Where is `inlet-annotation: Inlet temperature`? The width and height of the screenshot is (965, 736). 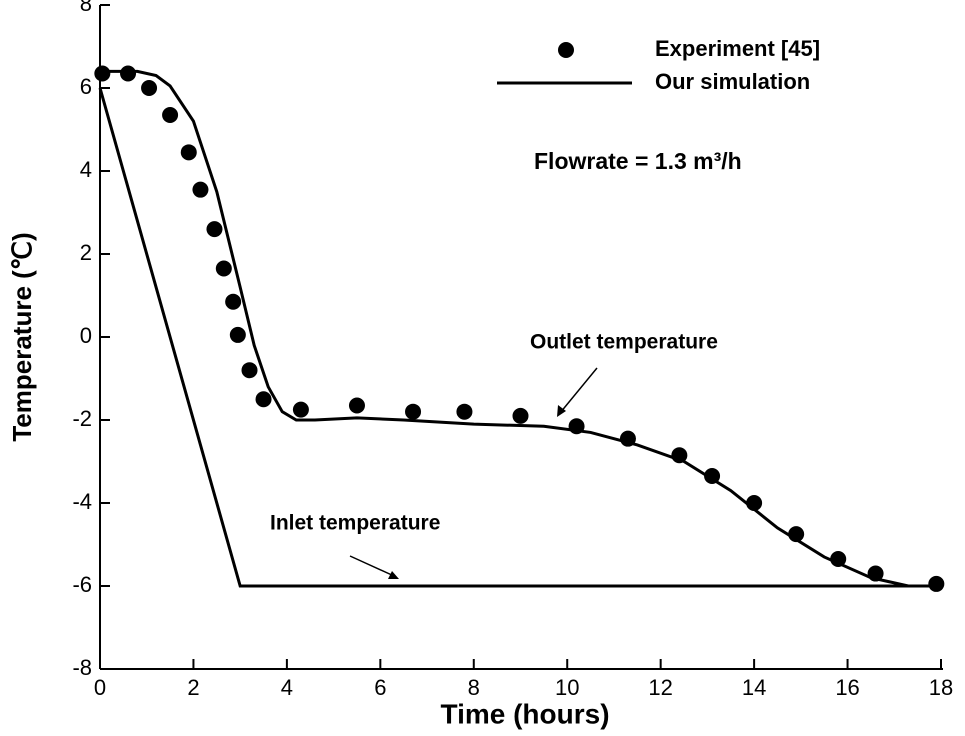
inlet-annotation: Inlet temperature is located at coordinates (355, 523).